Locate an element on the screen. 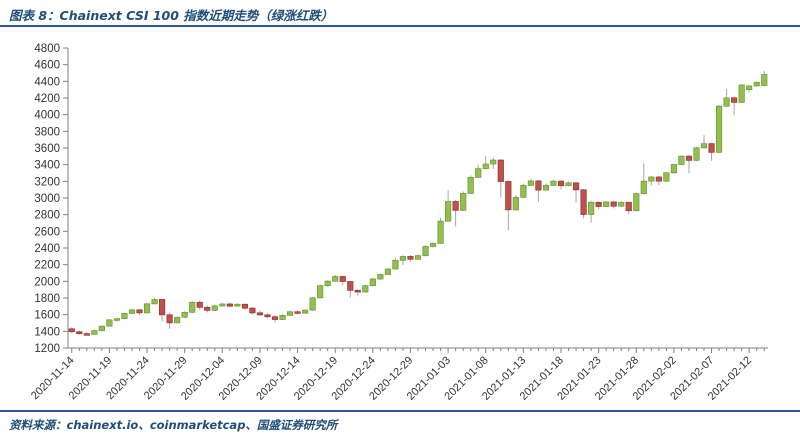  y-axis-label: 3800 is located at coordinates (47, 132).